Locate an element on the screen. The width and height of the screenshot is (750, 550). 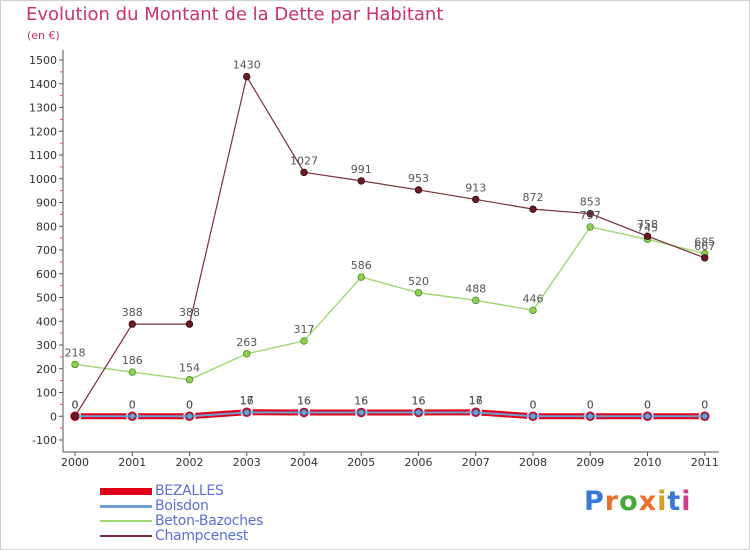
logo-letter: x is located at coordinates (648, 501).